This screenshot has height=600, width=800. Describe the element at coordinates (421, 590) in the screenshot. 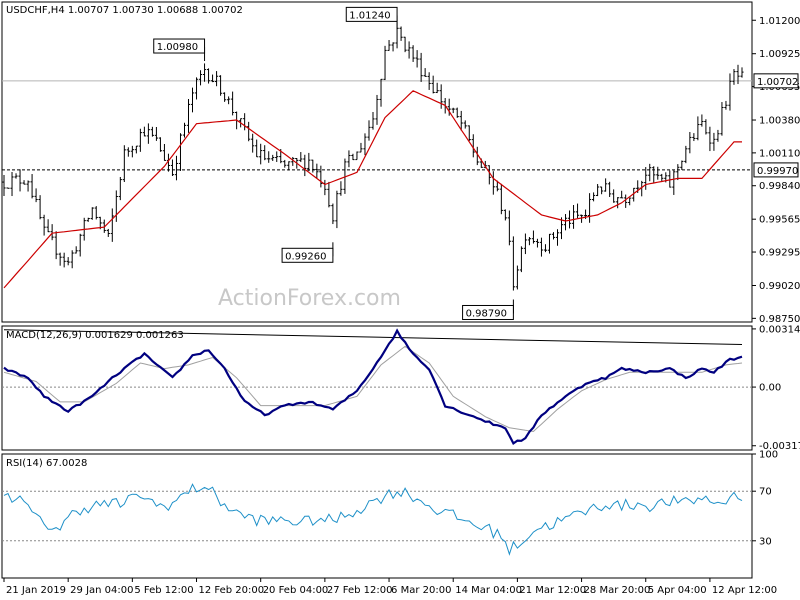

I see `x-tick-label: 6 Mar 20:00` at that location.